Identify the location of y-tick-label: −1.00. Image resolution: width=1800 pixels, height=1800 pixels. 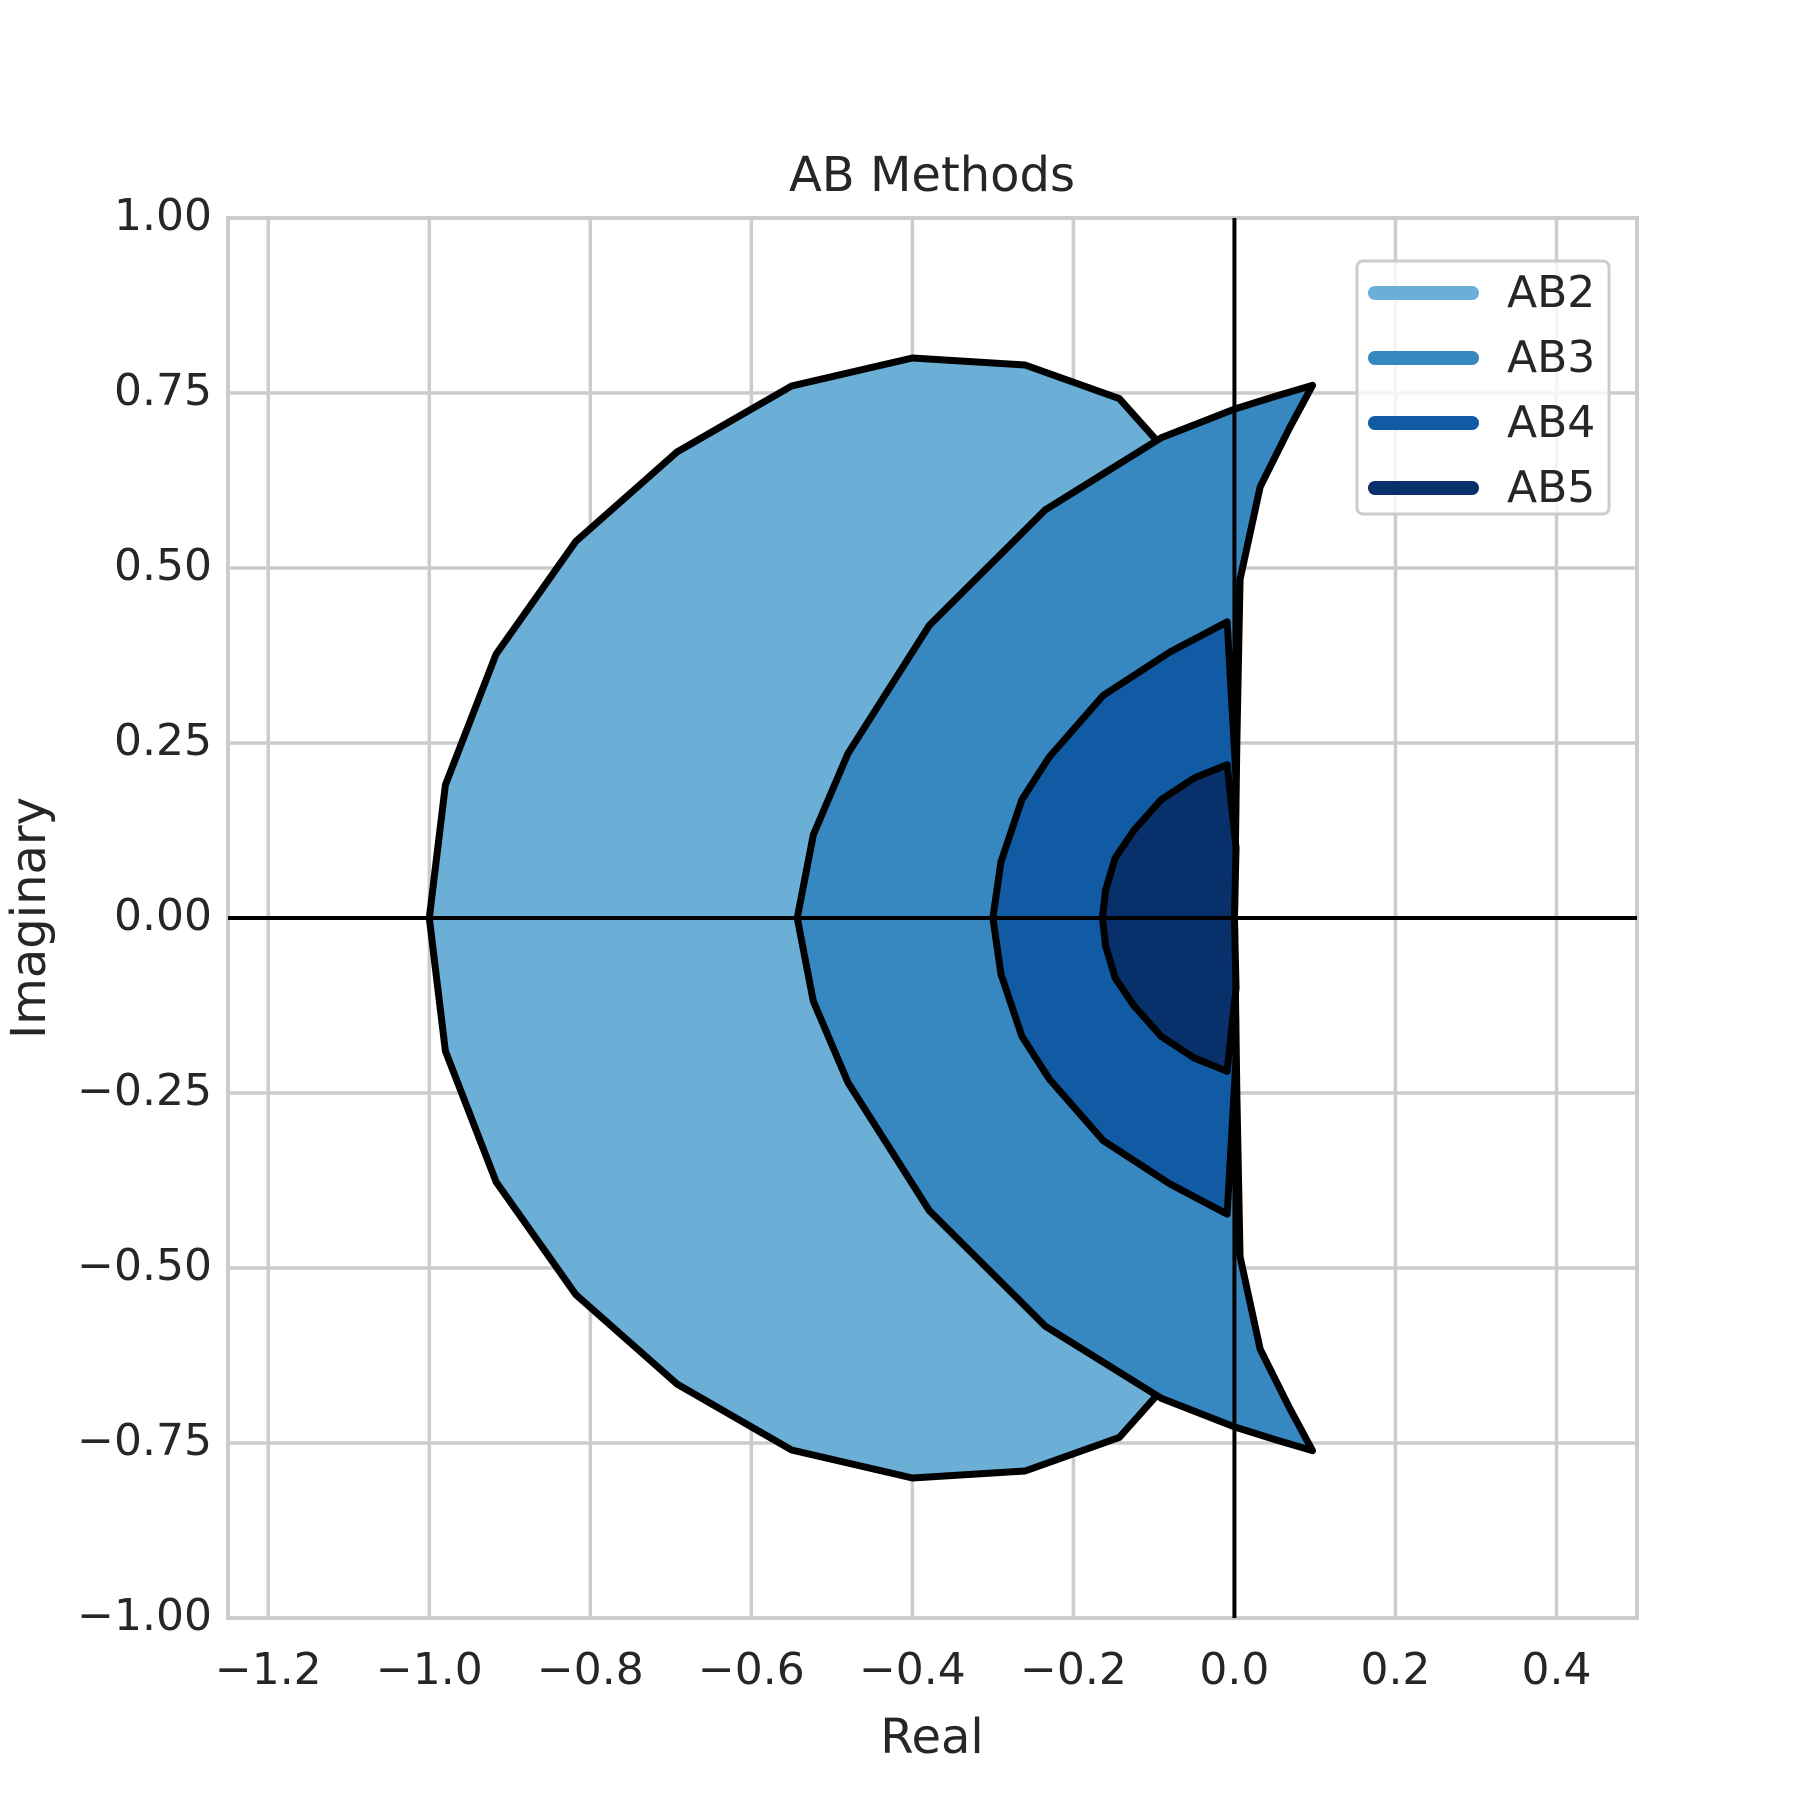
(144, 1615).